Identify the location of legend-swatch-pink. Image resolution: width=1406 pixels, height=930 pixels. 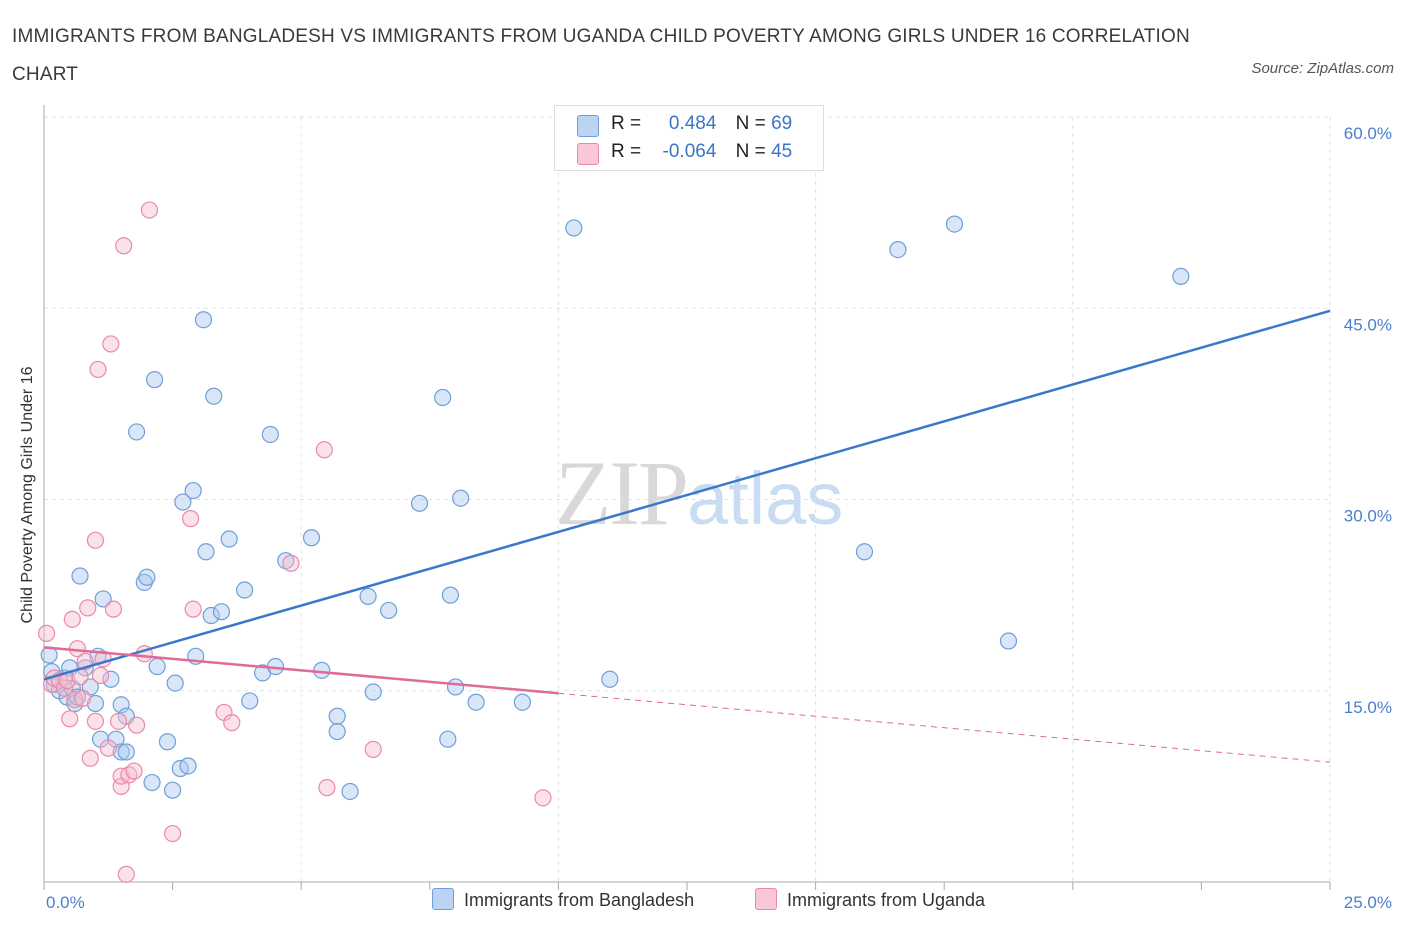
(588, 154).